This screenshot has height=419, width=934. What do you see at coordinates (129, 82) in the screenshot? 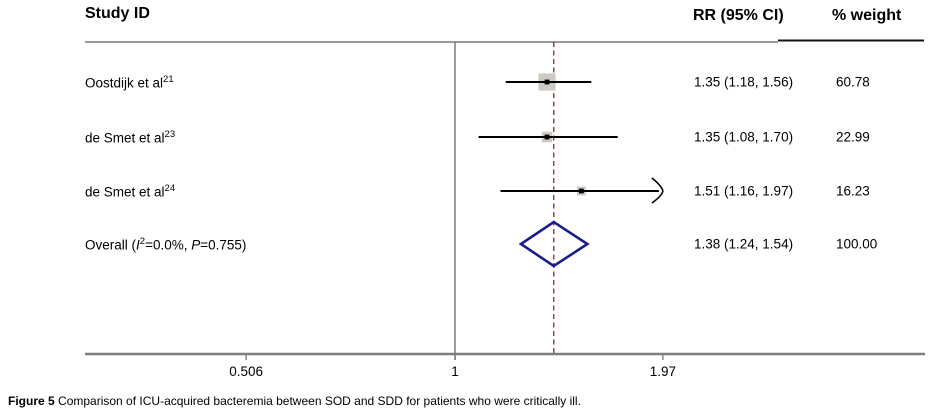
I see `study-label: Oostdijk et al21` at bounding box center [129, 82].